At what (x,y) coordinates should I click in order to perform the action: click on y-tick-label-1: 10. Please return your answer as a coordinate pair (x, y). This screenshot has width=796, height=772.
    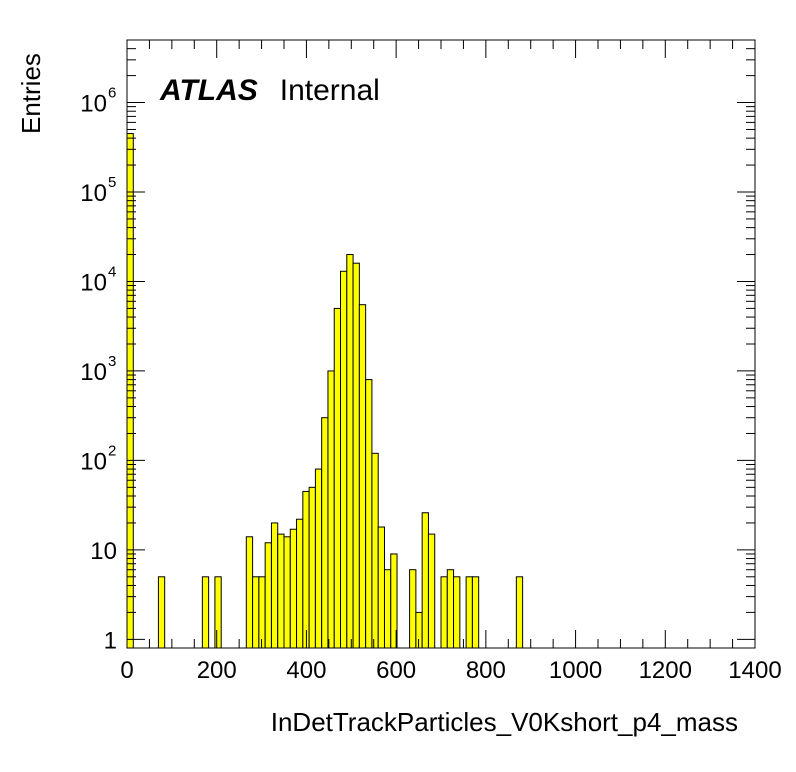
    Looking at the image, I should click on (103, 551).